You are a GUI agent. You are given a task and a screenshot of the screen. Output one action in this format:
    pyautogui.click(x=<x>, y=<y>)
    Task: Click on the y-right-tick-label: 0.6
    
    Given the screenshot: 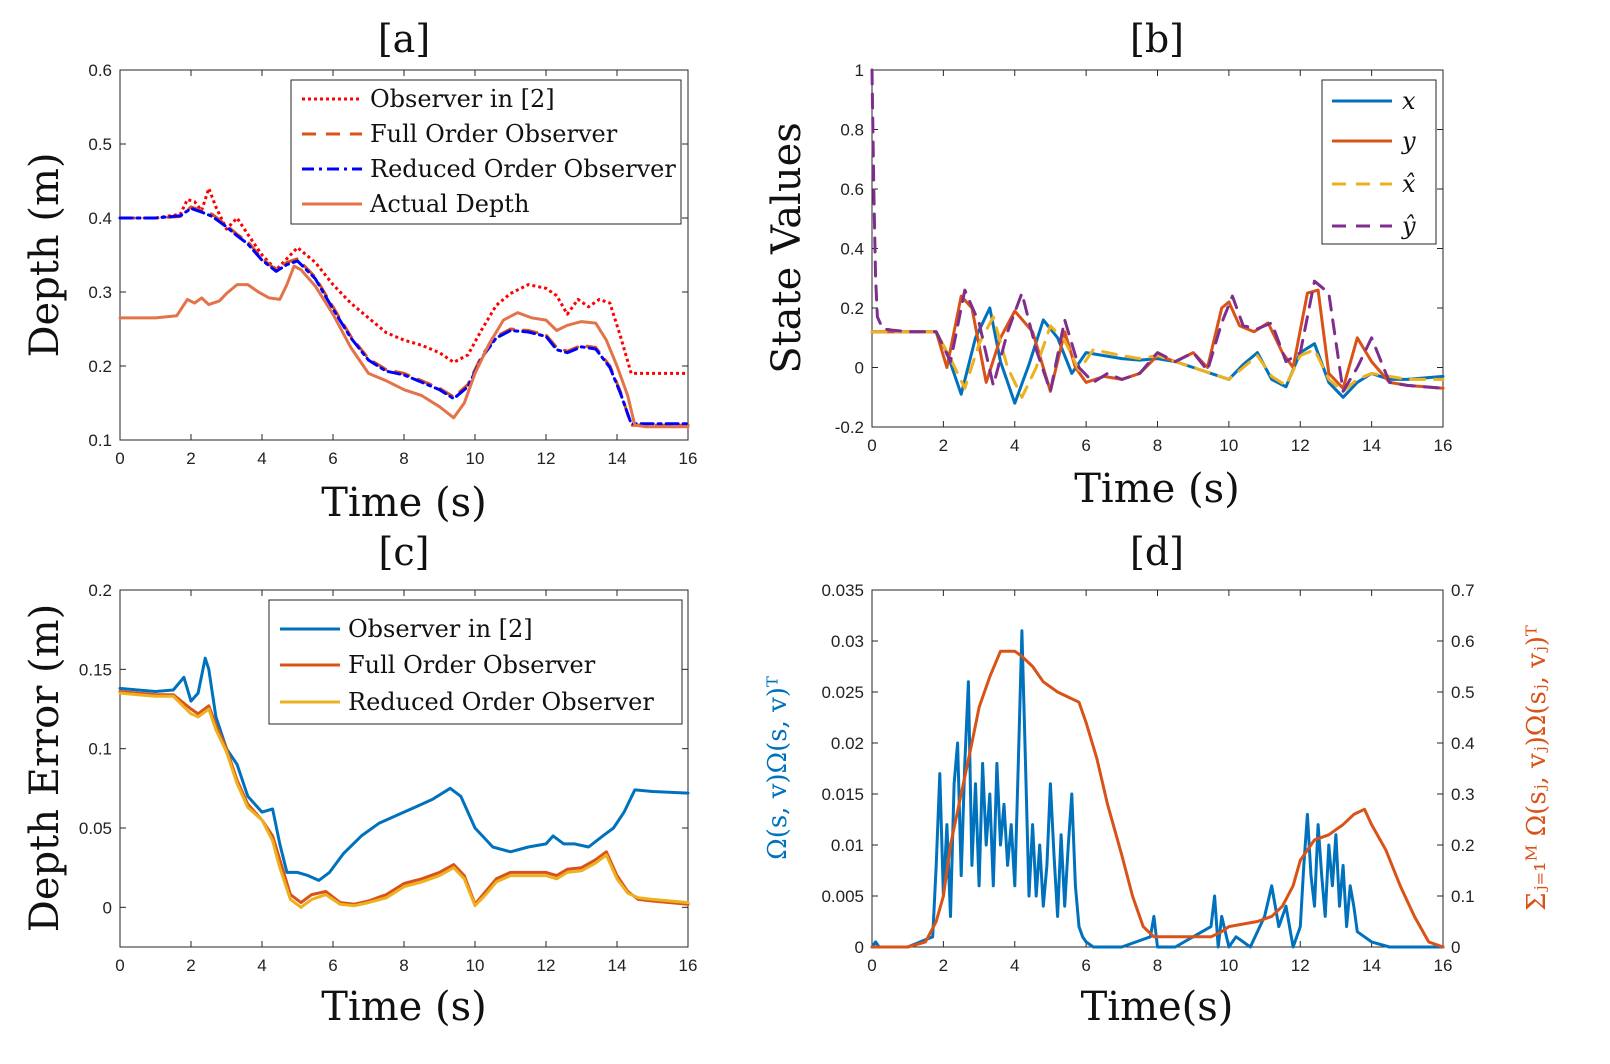 What is the action you would take?
    pyautogui.click(x=1463, y=641)
    